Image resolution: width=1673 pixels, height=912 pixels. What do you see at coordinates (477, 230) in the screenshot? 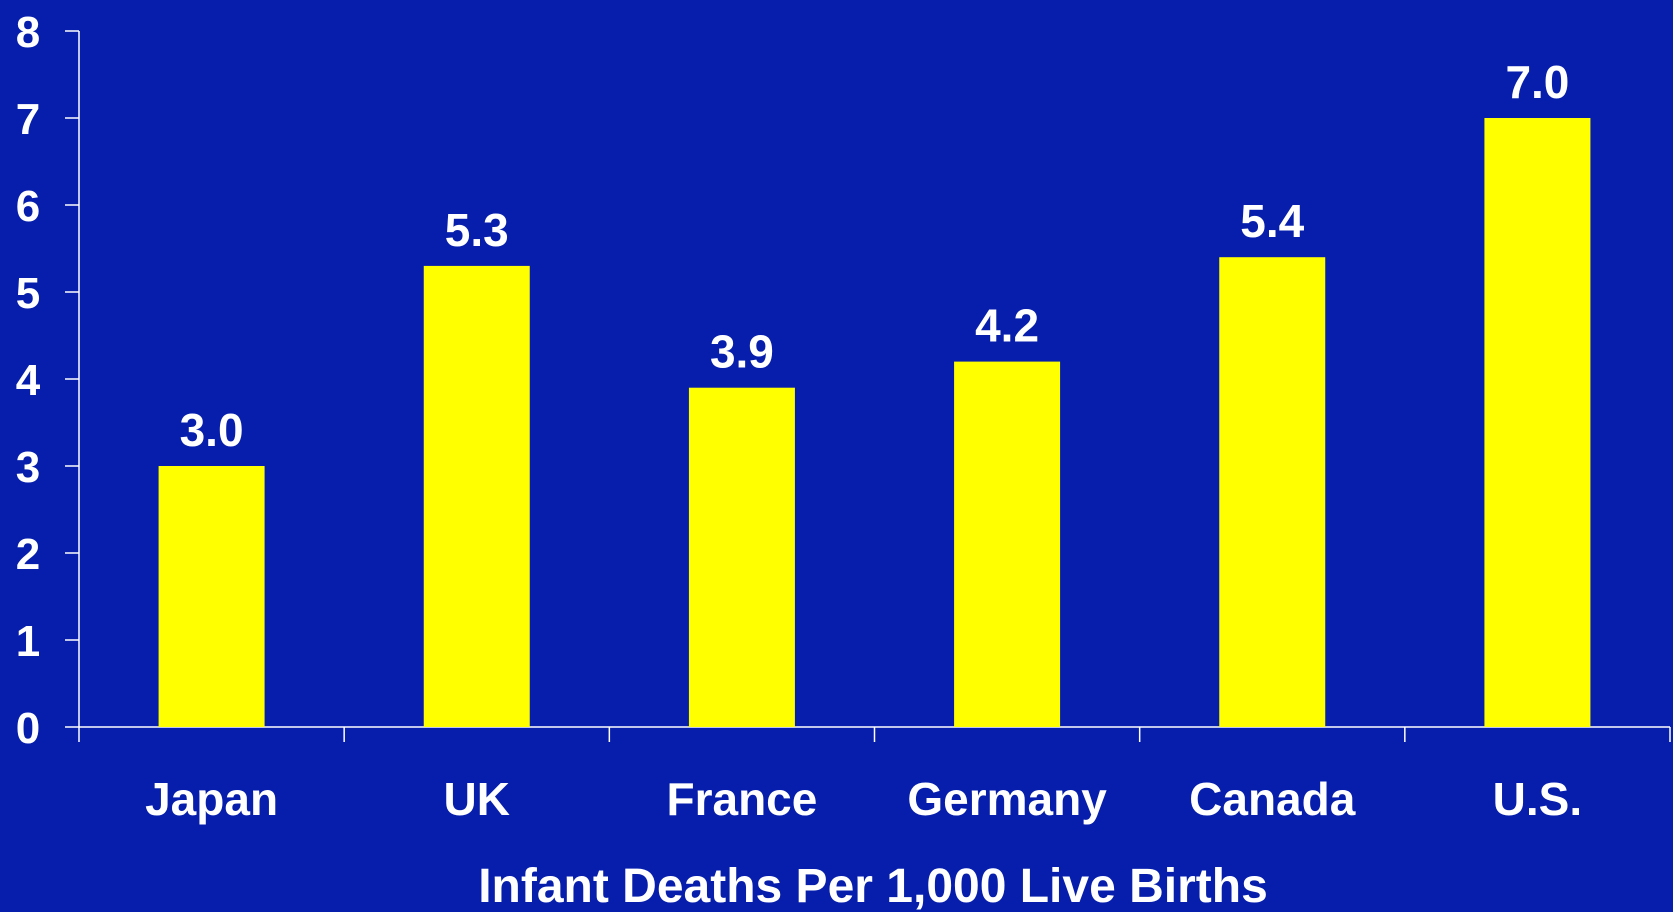
I see `data-label: 5.3` at bounding box center [477, 230].